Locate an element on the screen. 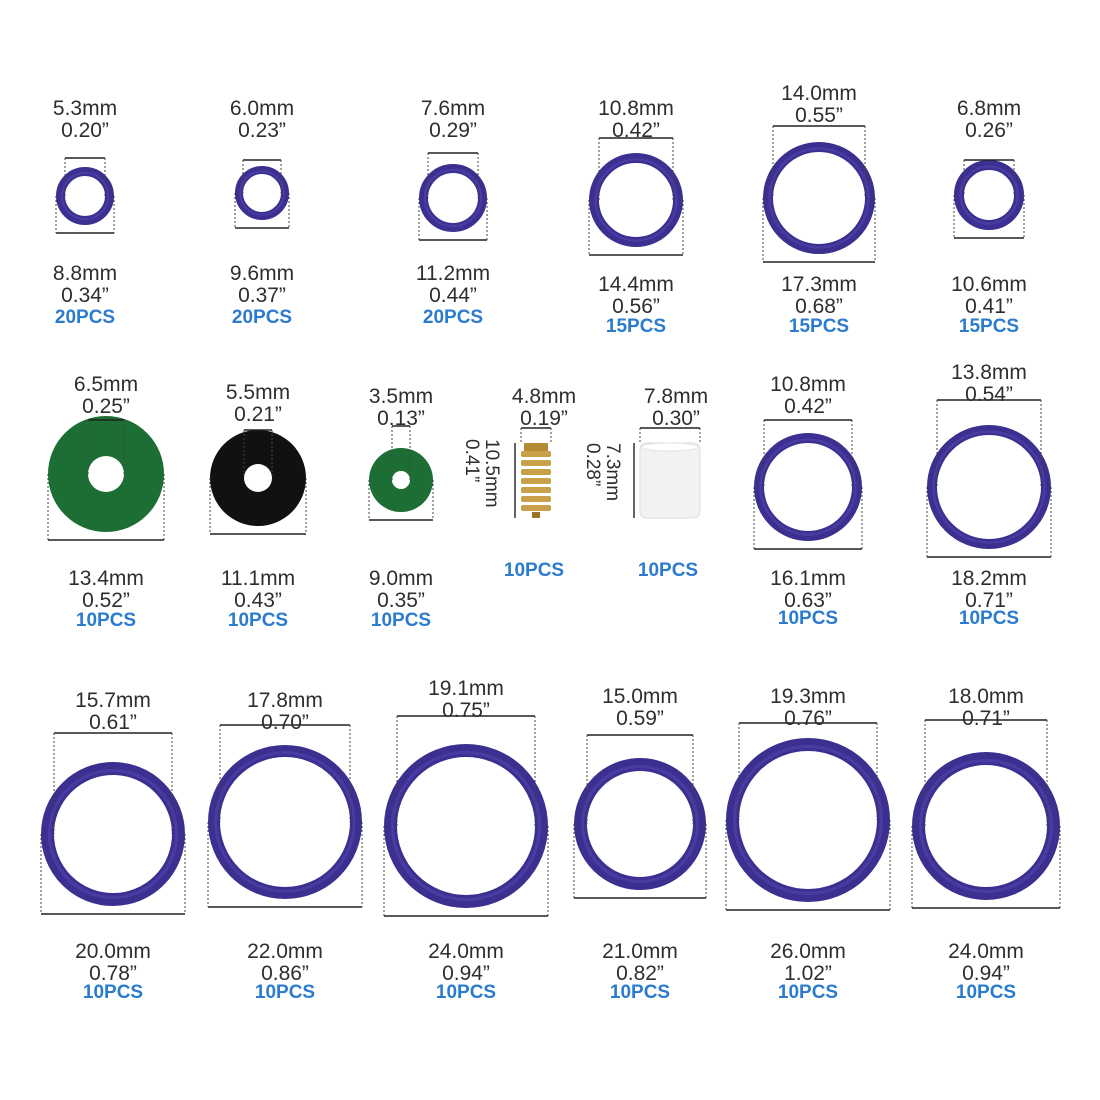  outer-size-label: 20.0mm 0.78” is located at coordinates (113, 963).